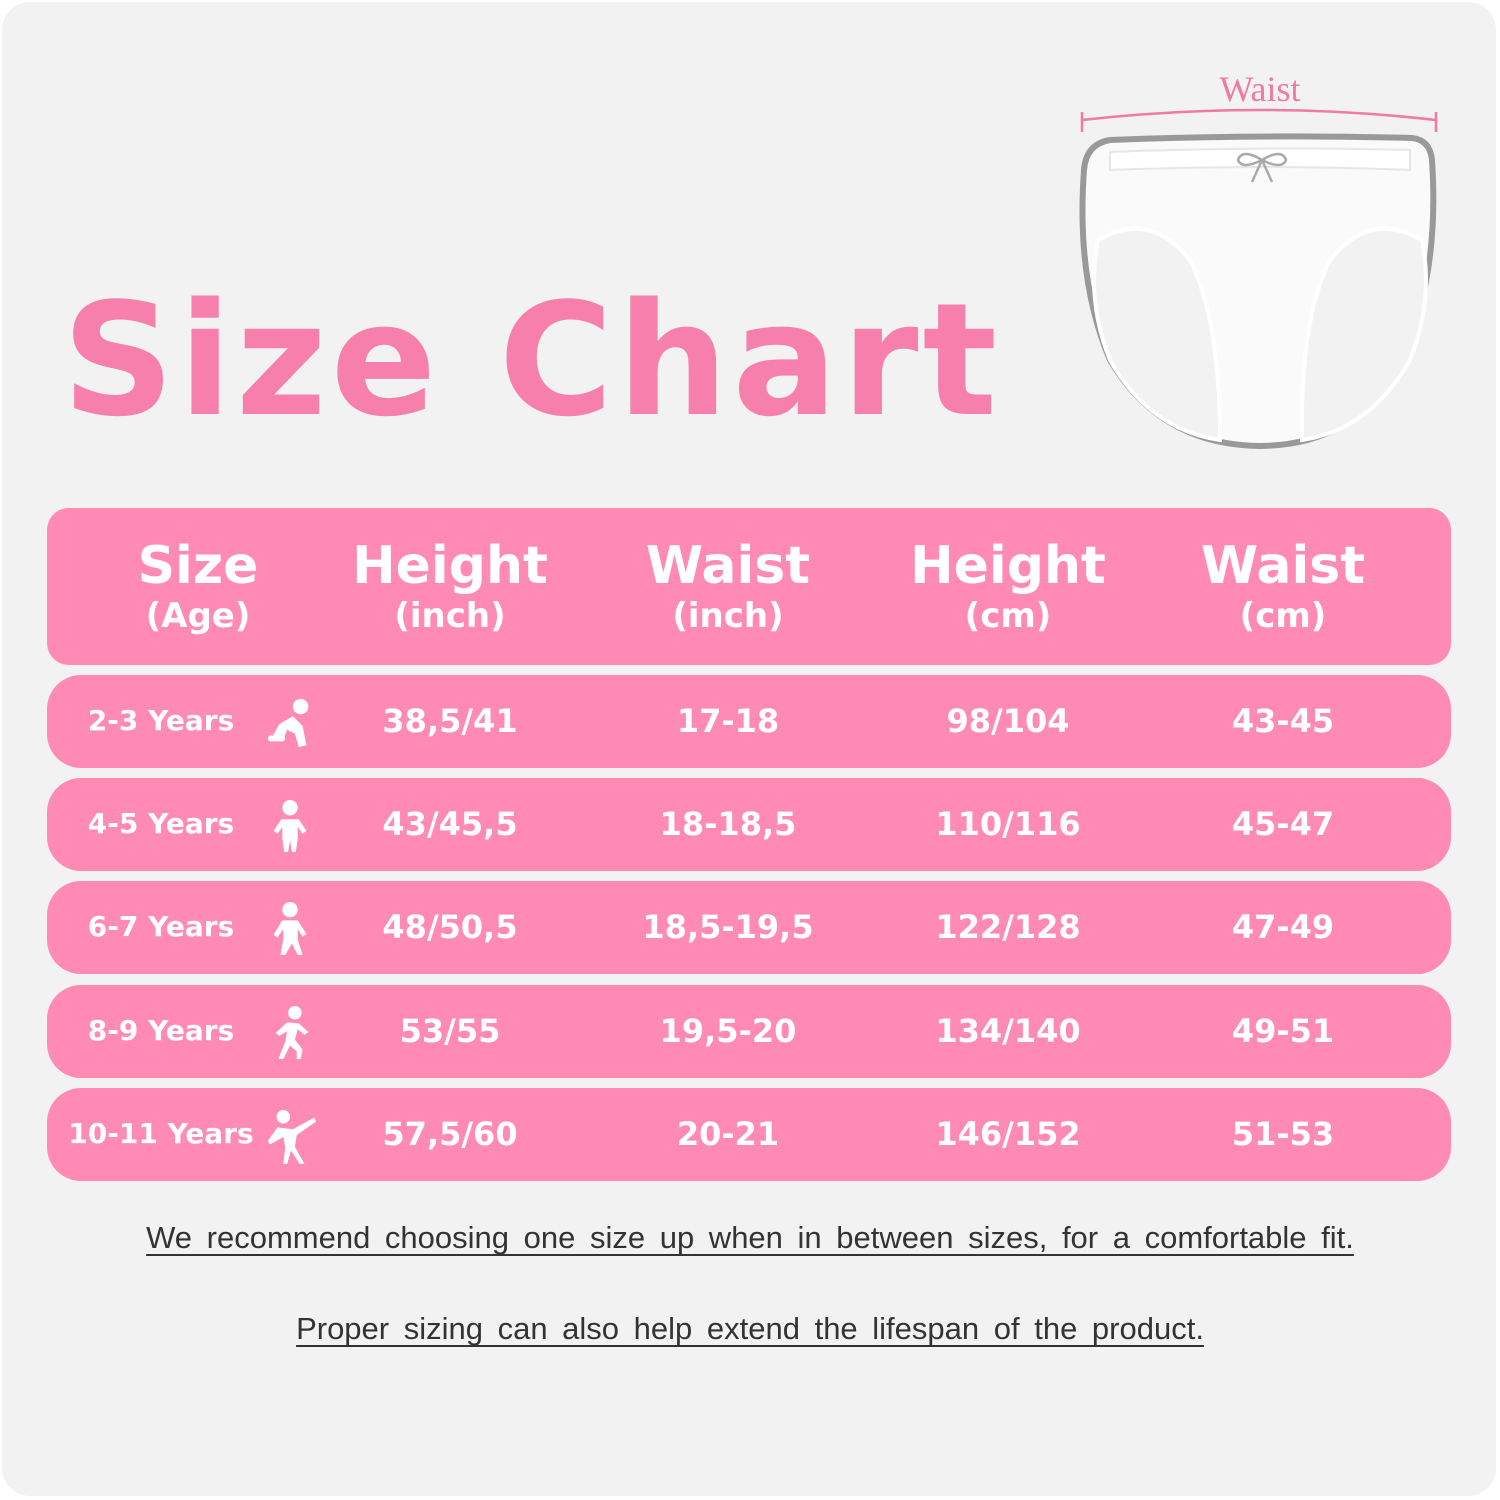 This screenshot has width=1500, height=1500. What do you see at coordinates (1008, 721) in the screenshot?
I see `cell-height-cm: 98/104` at bounding box center [1008, 721].